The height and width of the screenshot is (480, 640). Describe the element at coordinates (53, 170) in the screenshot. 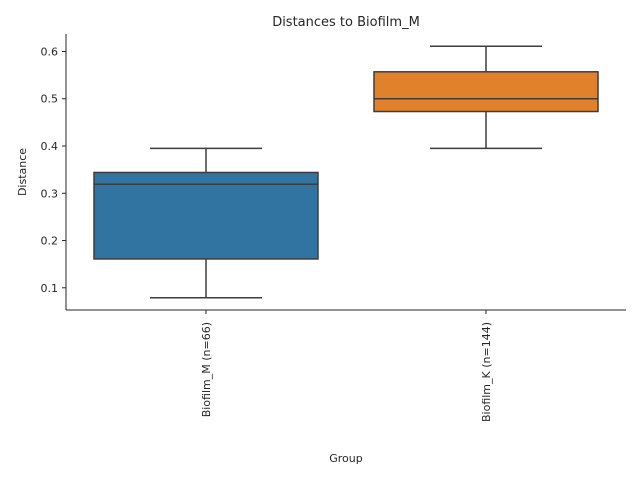

I see `y-axis-ticks: 0.1 0.2 0.3 0.4 0.5 0.6` at that location.